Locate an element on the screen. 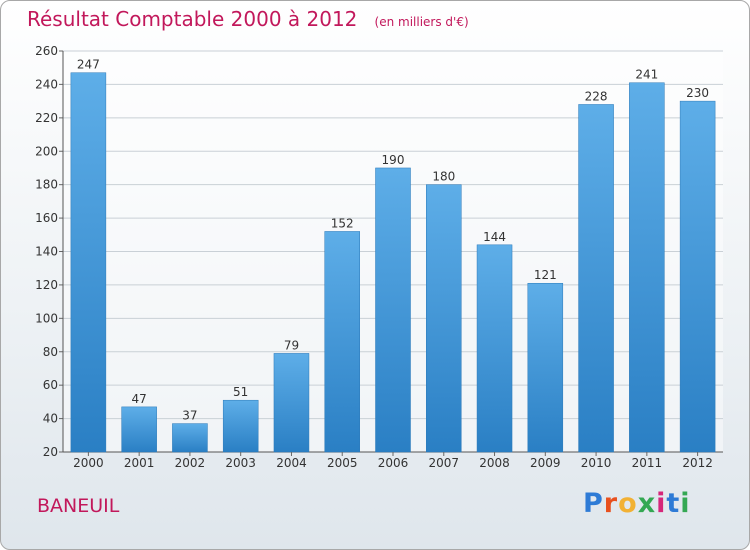 This screenshot has height=550, width=750. x-tick-label: 2007 is located at coordinates (443, 463).